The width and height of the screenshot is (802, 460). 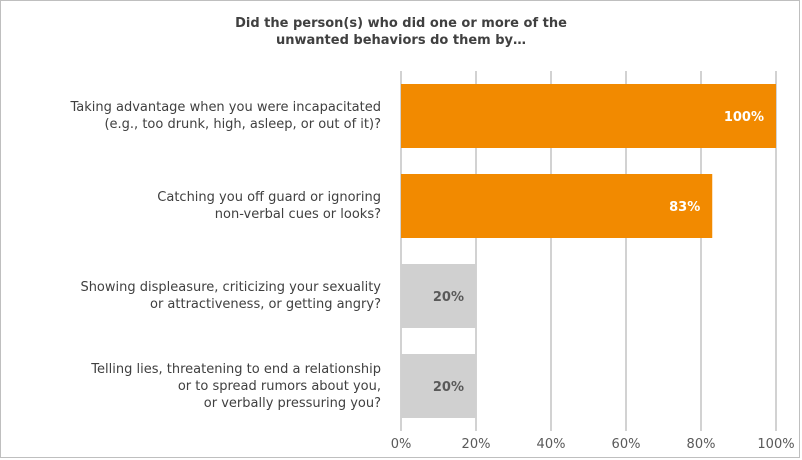 I want to click on bar-value-label: 83%, so click(x=684, y=207).